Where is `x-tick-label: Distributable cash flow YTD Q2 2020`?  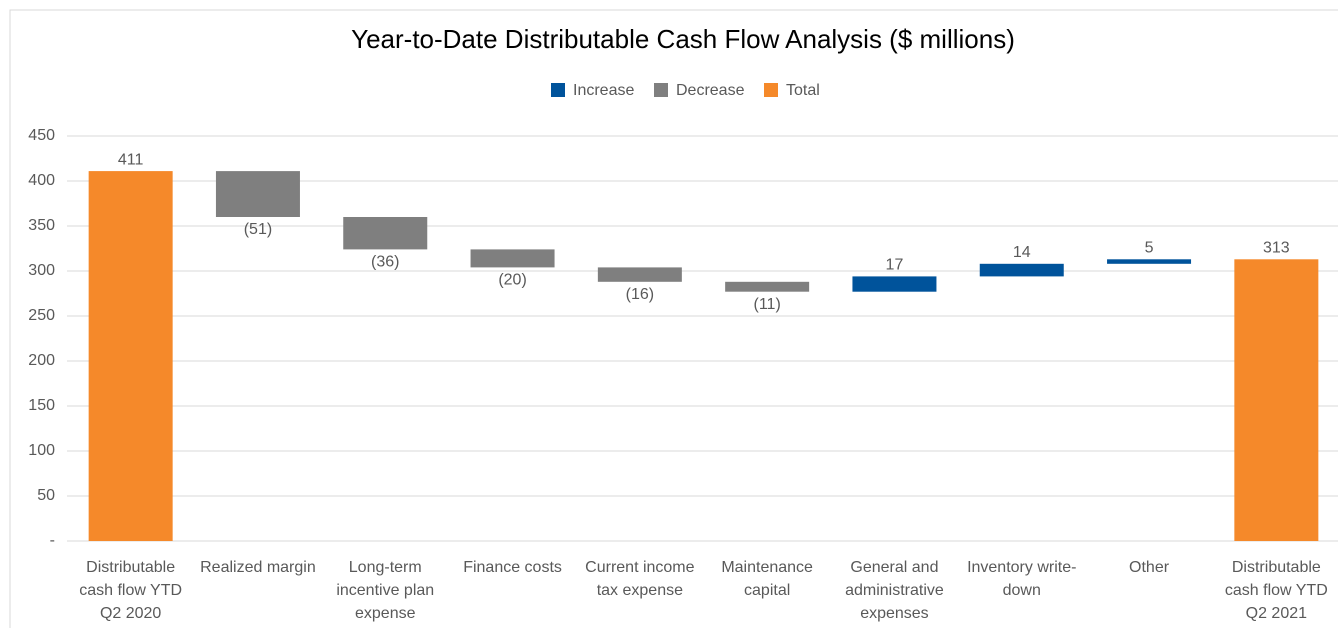 x-tick-label: Distributable cash flow YTD Q2 2020 is located at coordinates (131, 590).